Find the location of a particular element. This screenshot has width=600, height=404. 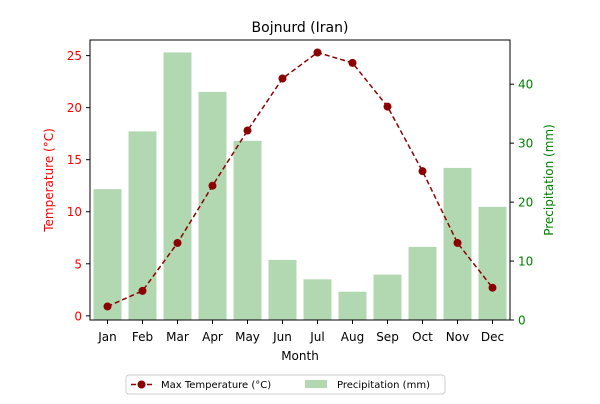

right-y-axis-label: Precipitation (mm) is located at coordinates (549, 180).